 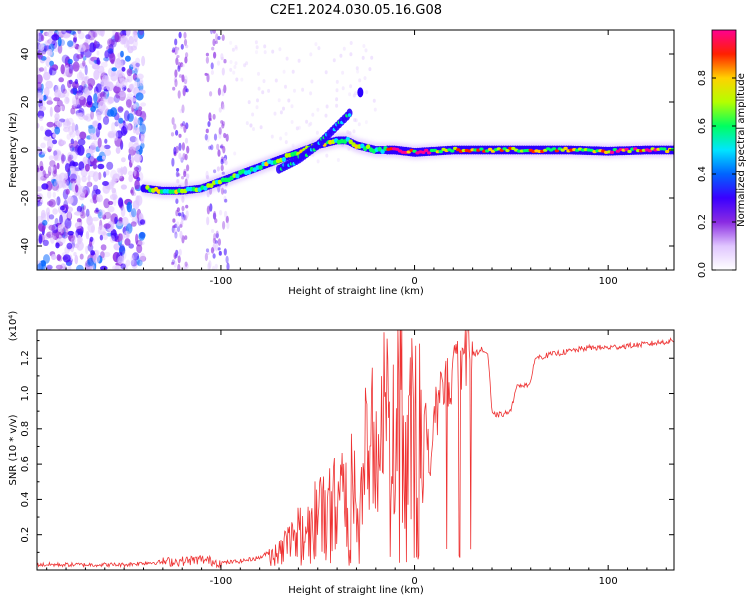 I want to click on snr-multiplier: (x10⁴), so click(x=13, y=326).